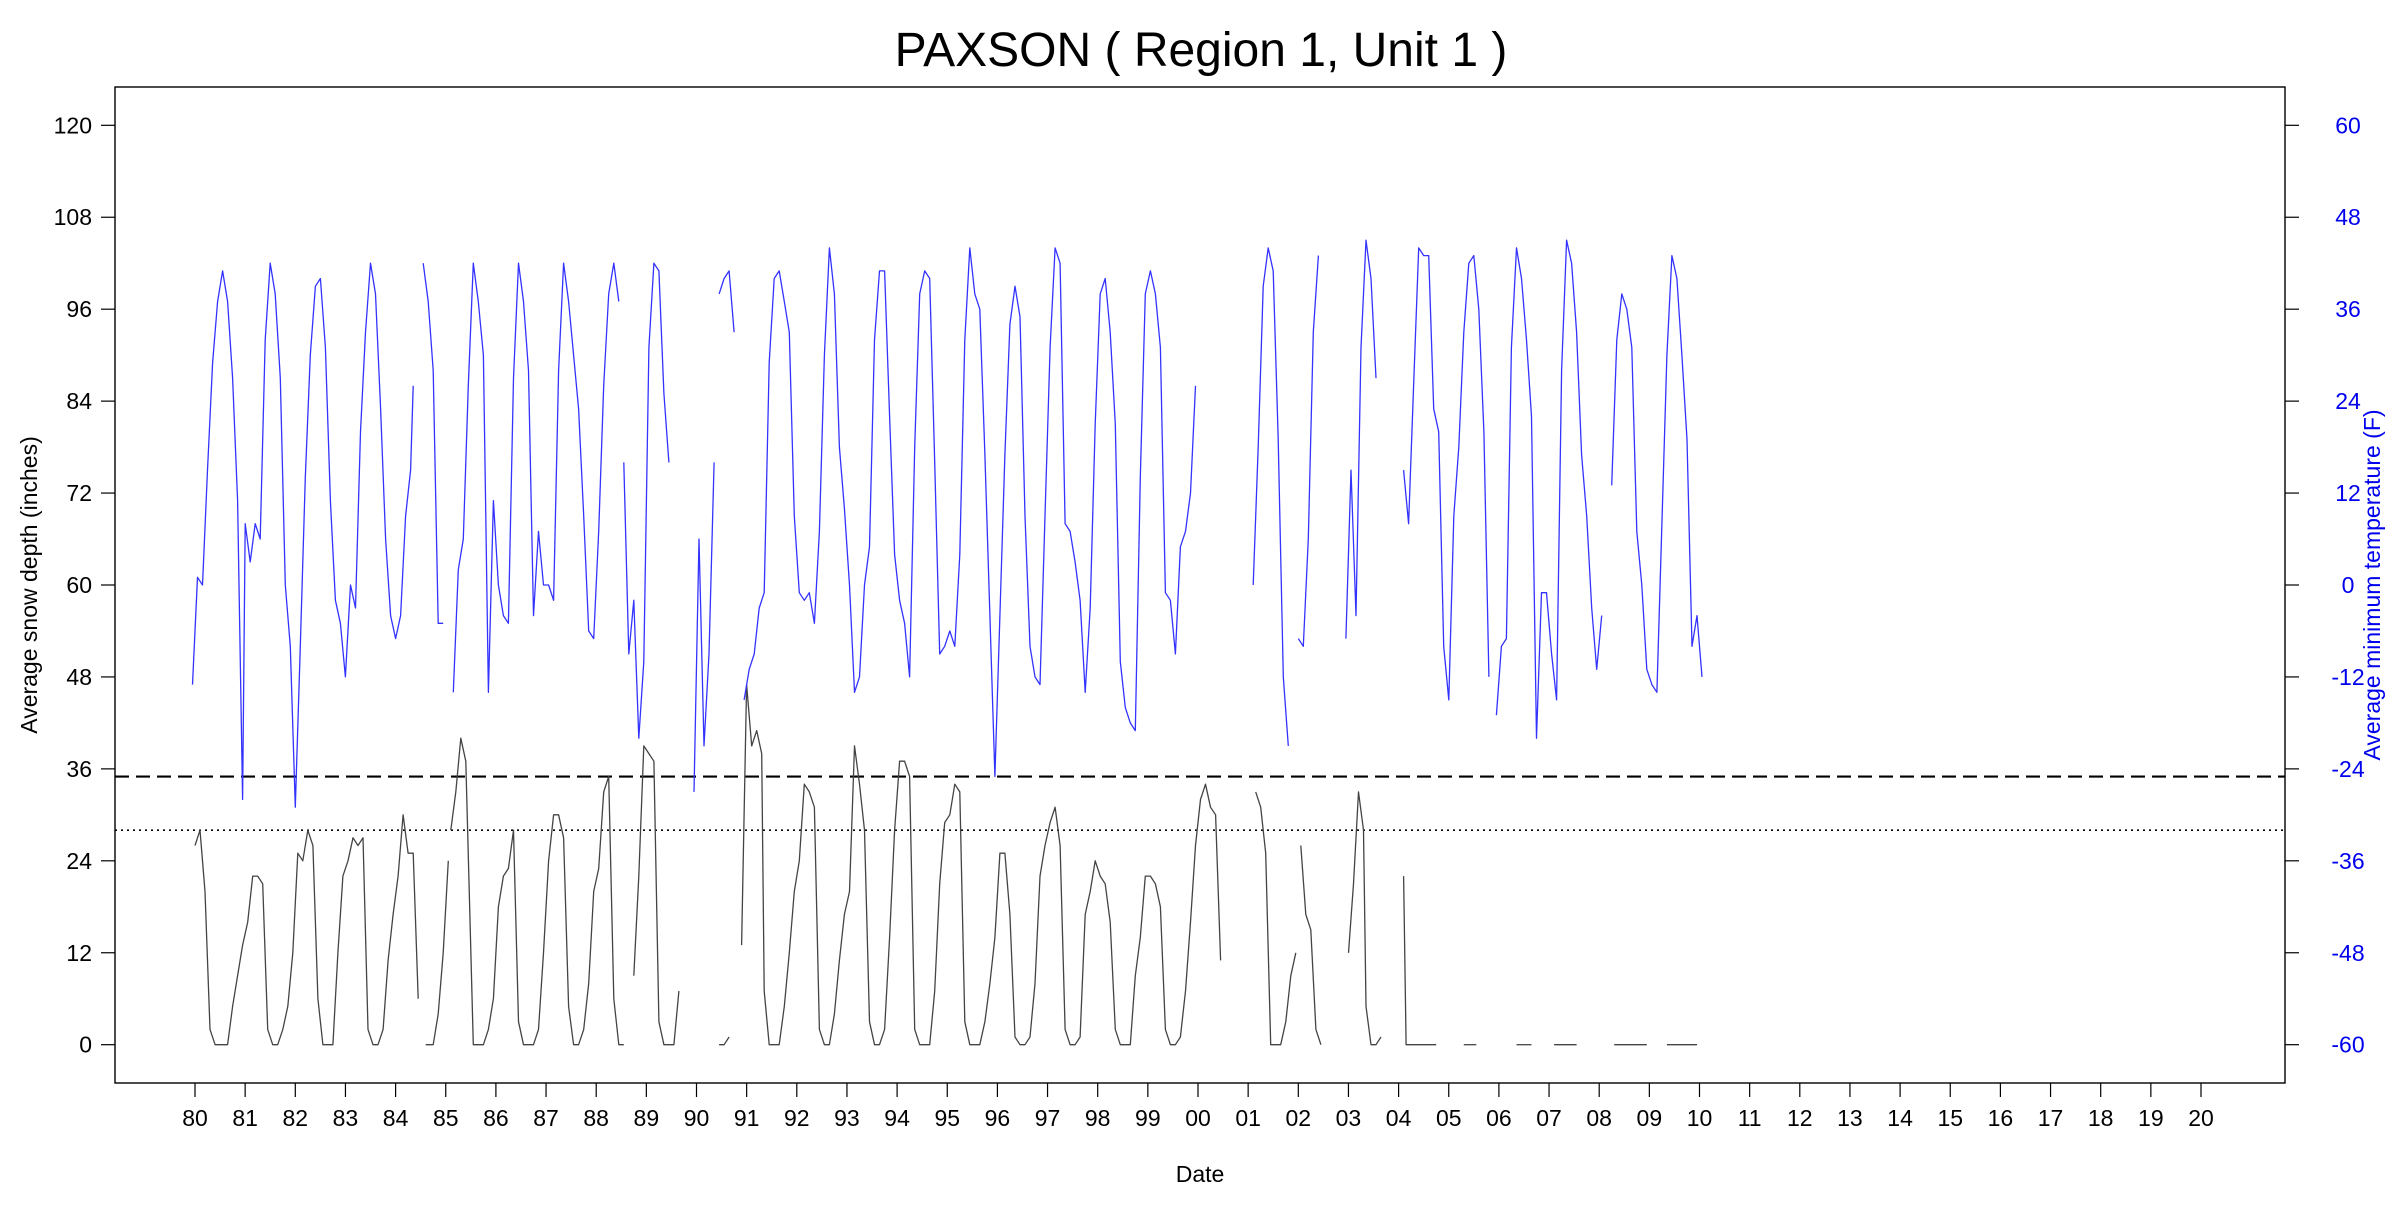 The width and height of the screenshot is (2400, 1205). Describe the element at coordinates (546, 1118) in the screenshot. I see `x-tick-label: 87` at that location.